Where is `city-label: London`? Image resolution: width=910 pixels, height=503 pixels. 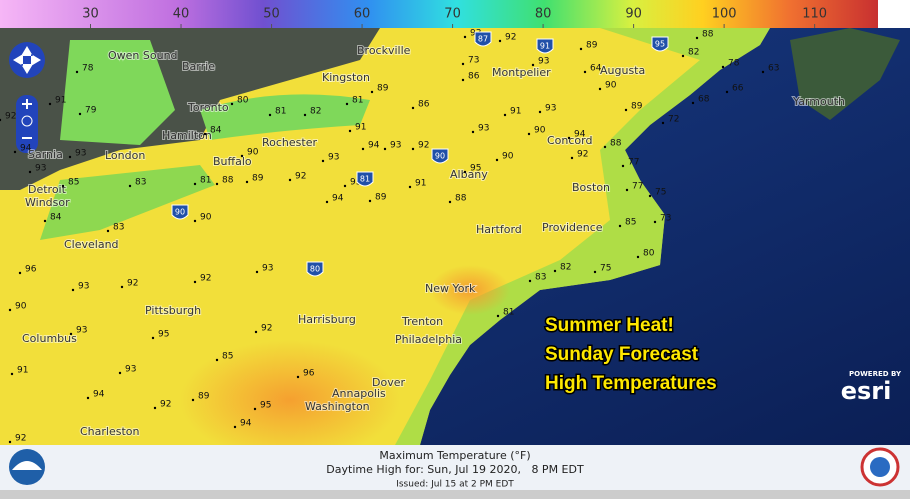
city-label: London is located at coordinates (125, 155).